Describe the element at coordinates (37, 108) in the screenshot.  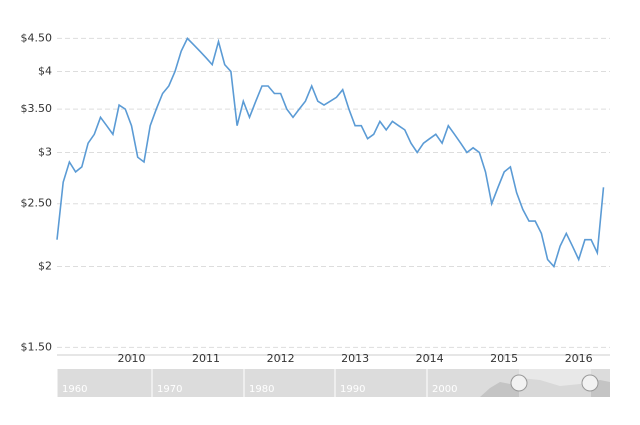
I see `y-tick-label: $3.50` at that location.